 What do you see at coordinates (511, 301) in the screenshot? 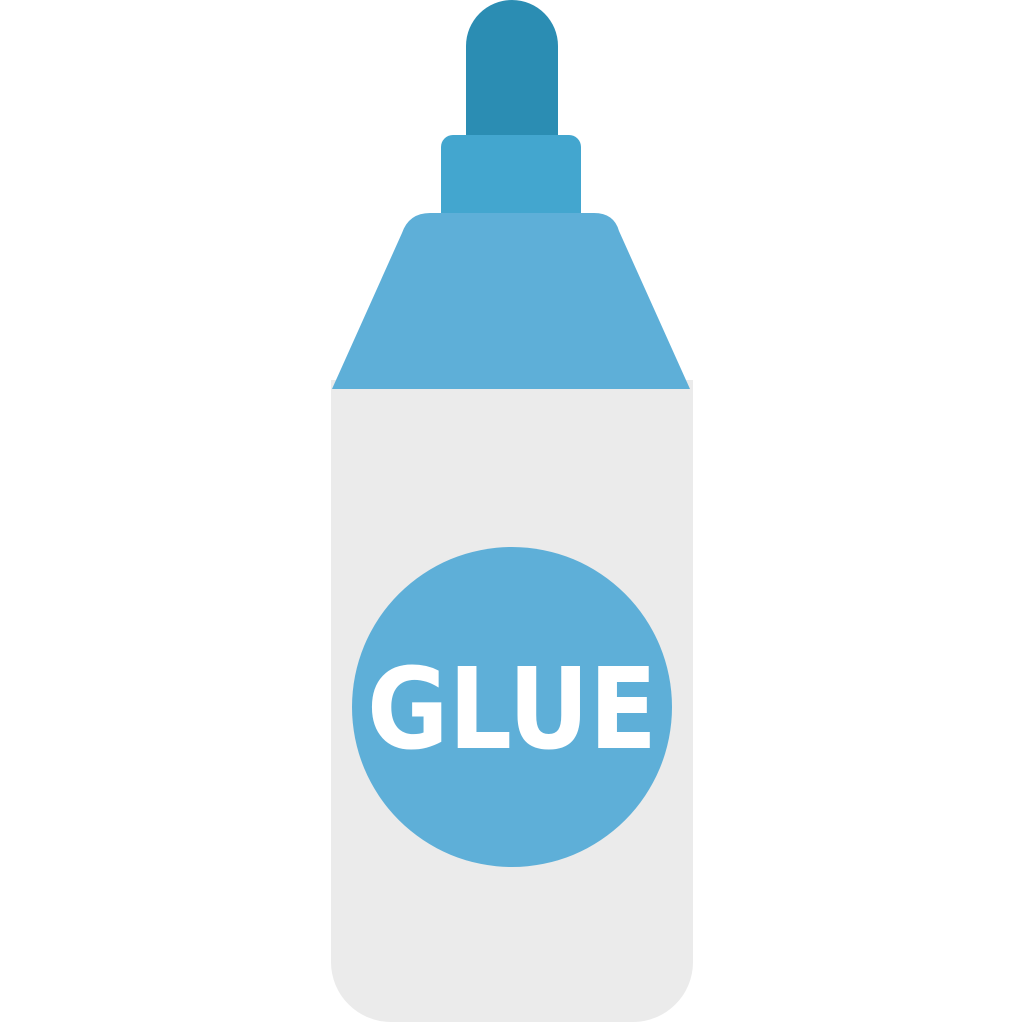
I see `bottle-shoulder` at bounding box center [511, 301].